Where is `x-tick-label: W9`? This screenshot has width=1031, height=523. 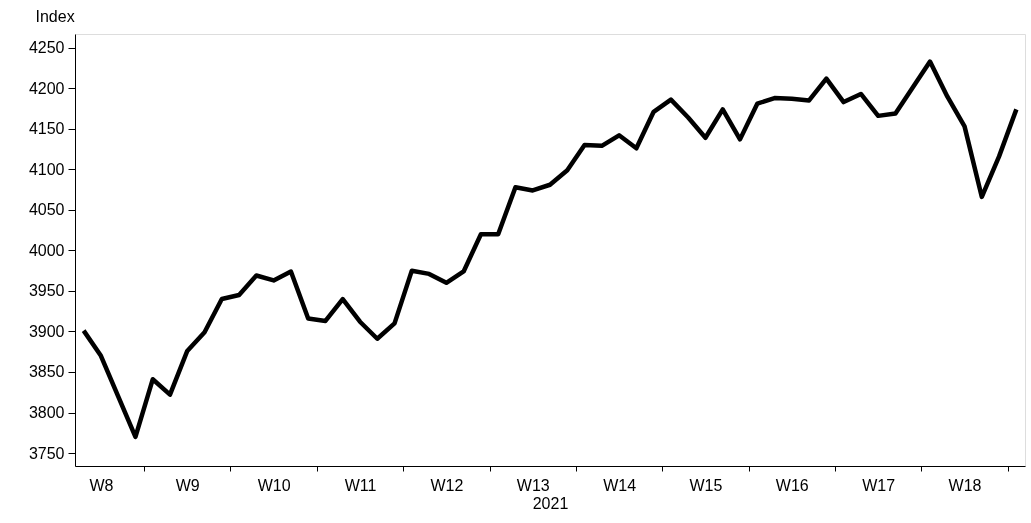
x-tick-label: W9 is located at coordinates (187, 485).